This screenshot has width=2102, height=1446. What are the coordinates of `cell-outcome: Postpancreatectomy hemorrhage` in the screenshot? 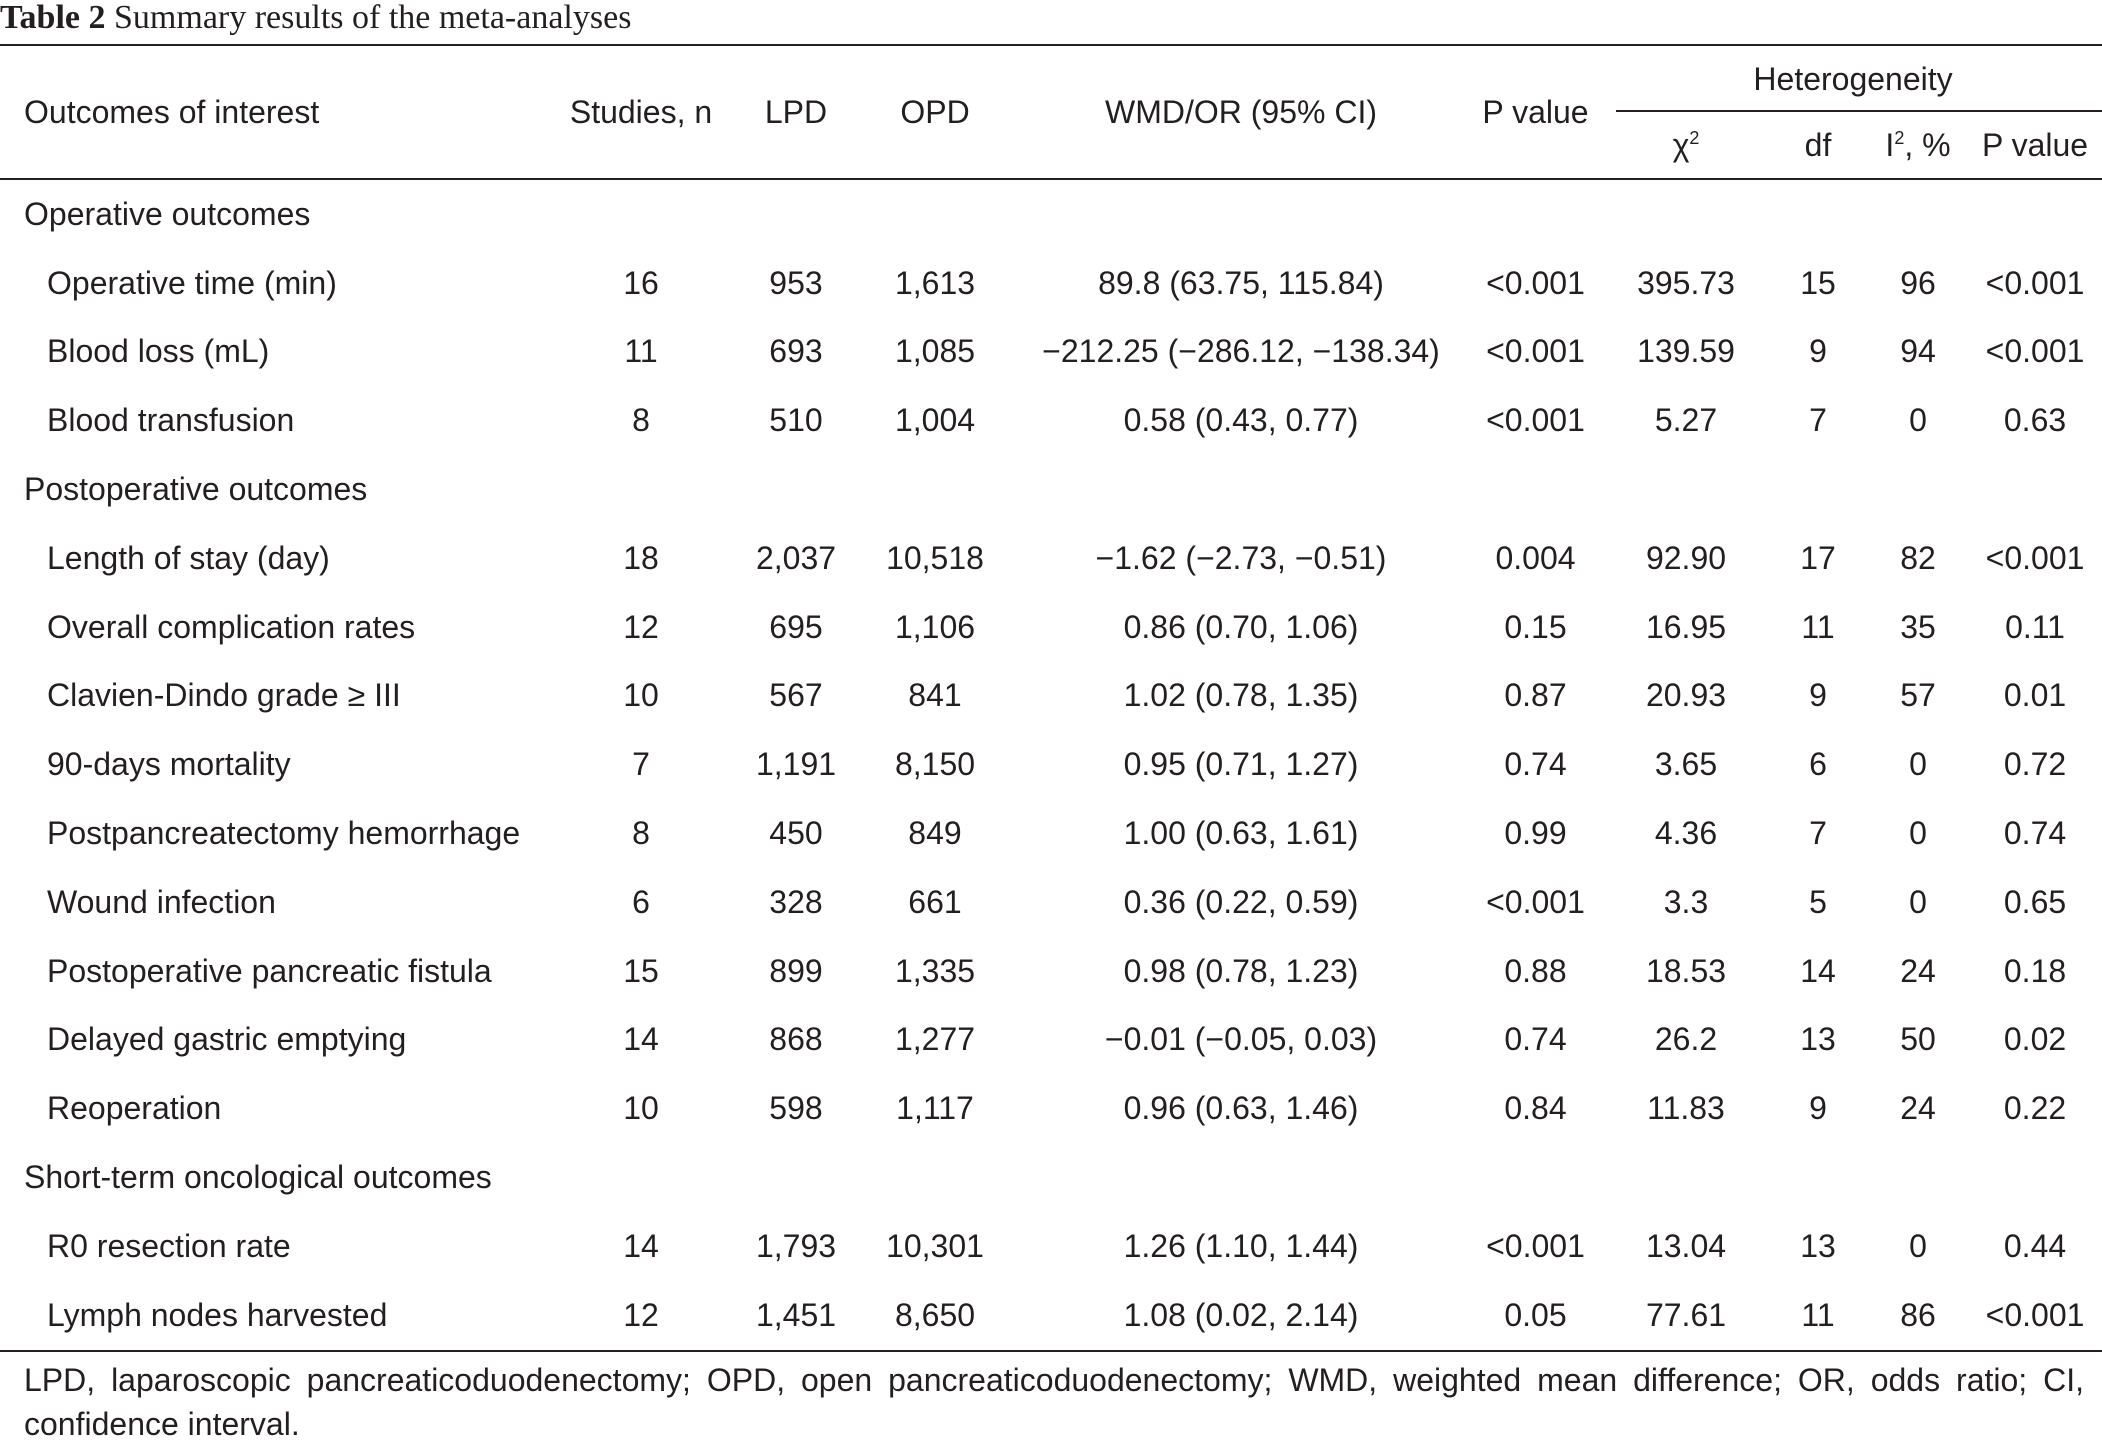 It's located at (284, 833).